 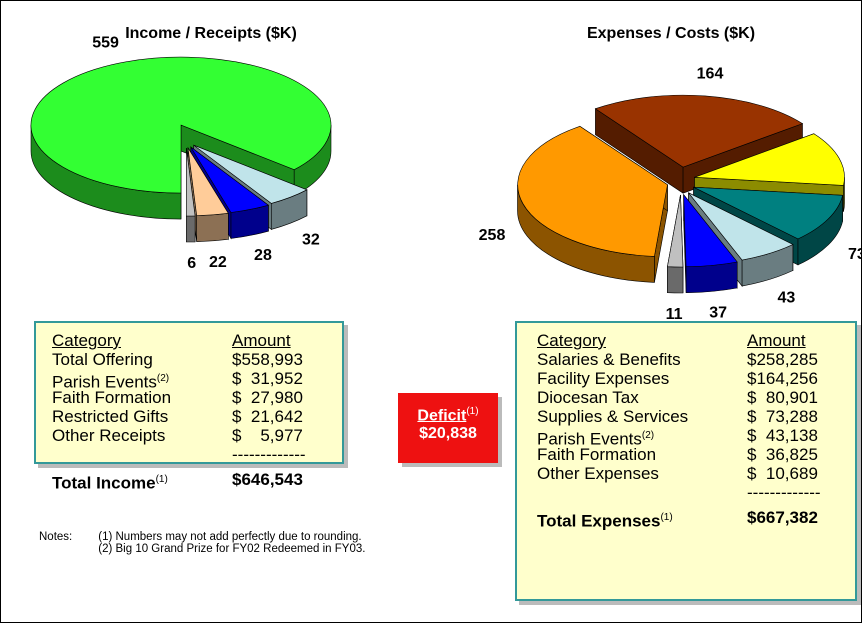 I want to click on category: Diocesan Tax, so click(x=588, y=397).